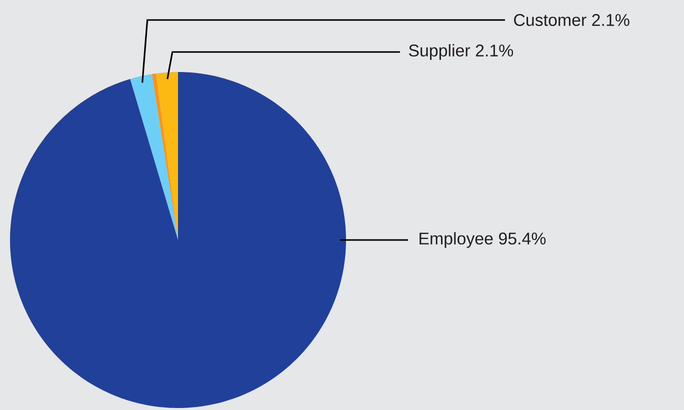 Image resolution: width=684 pixels, height=410 pixels. I want to click on data-label: 95.4%, so click(522, 238).